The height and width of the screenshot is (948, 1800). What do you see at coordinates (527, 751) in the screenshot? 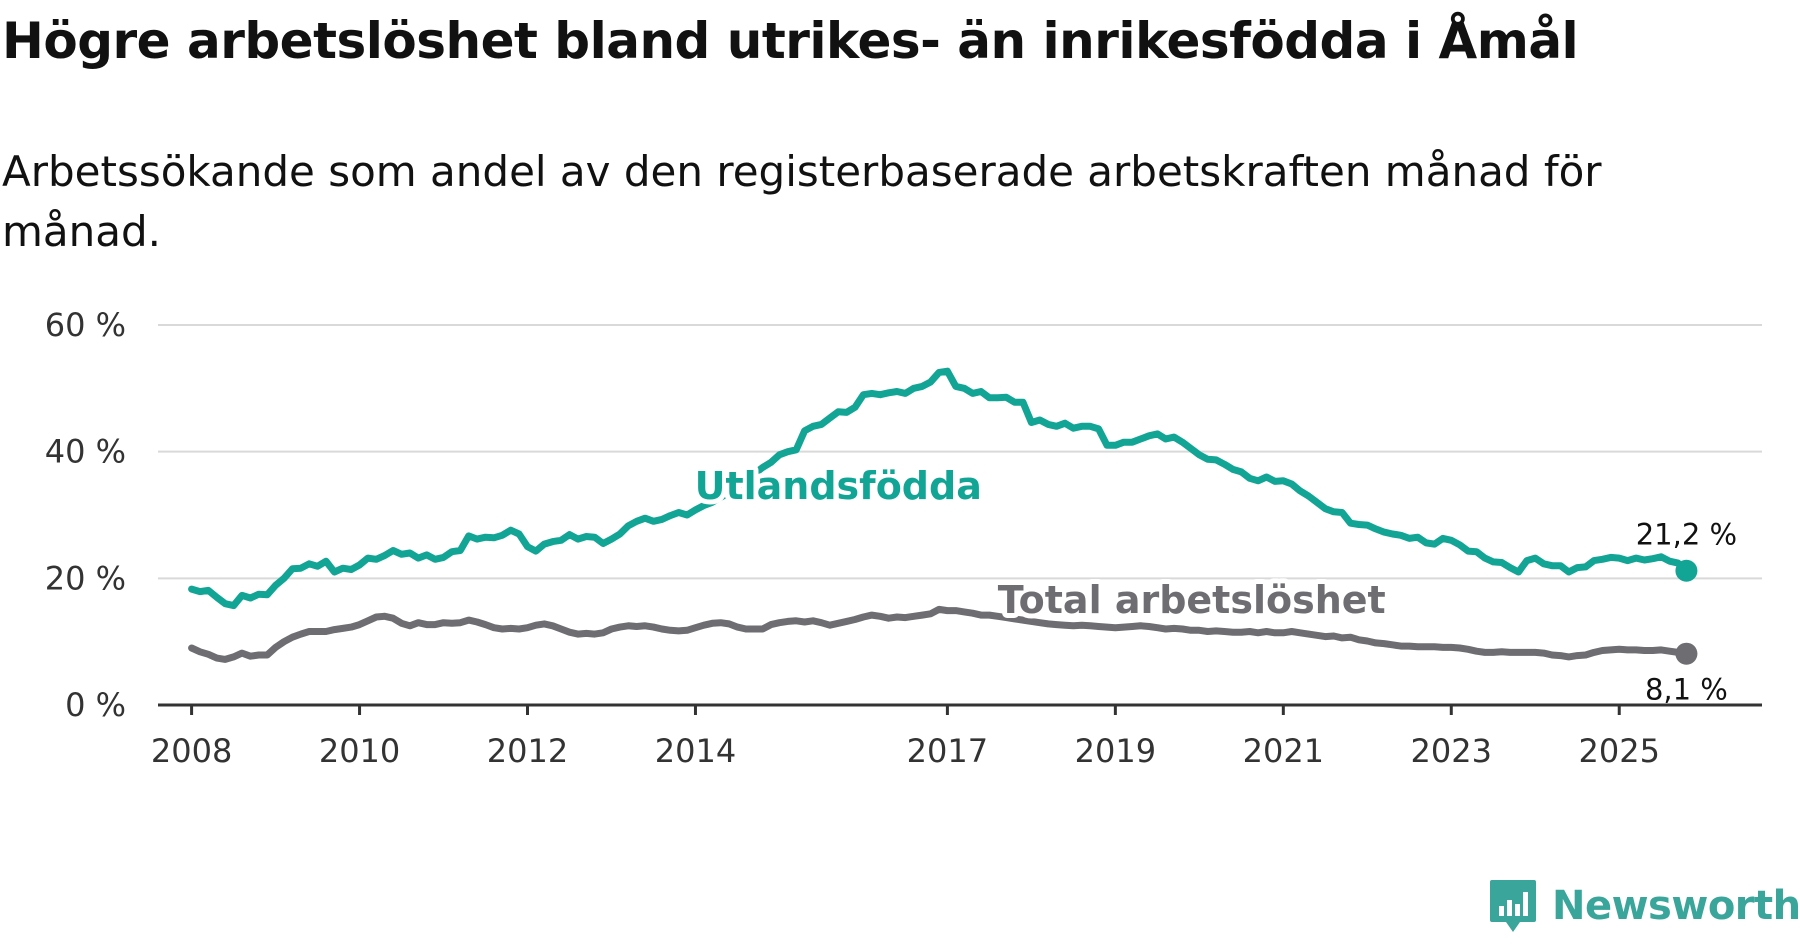
I see `x-tick-label: 2012` at bounding box center [527, 751].